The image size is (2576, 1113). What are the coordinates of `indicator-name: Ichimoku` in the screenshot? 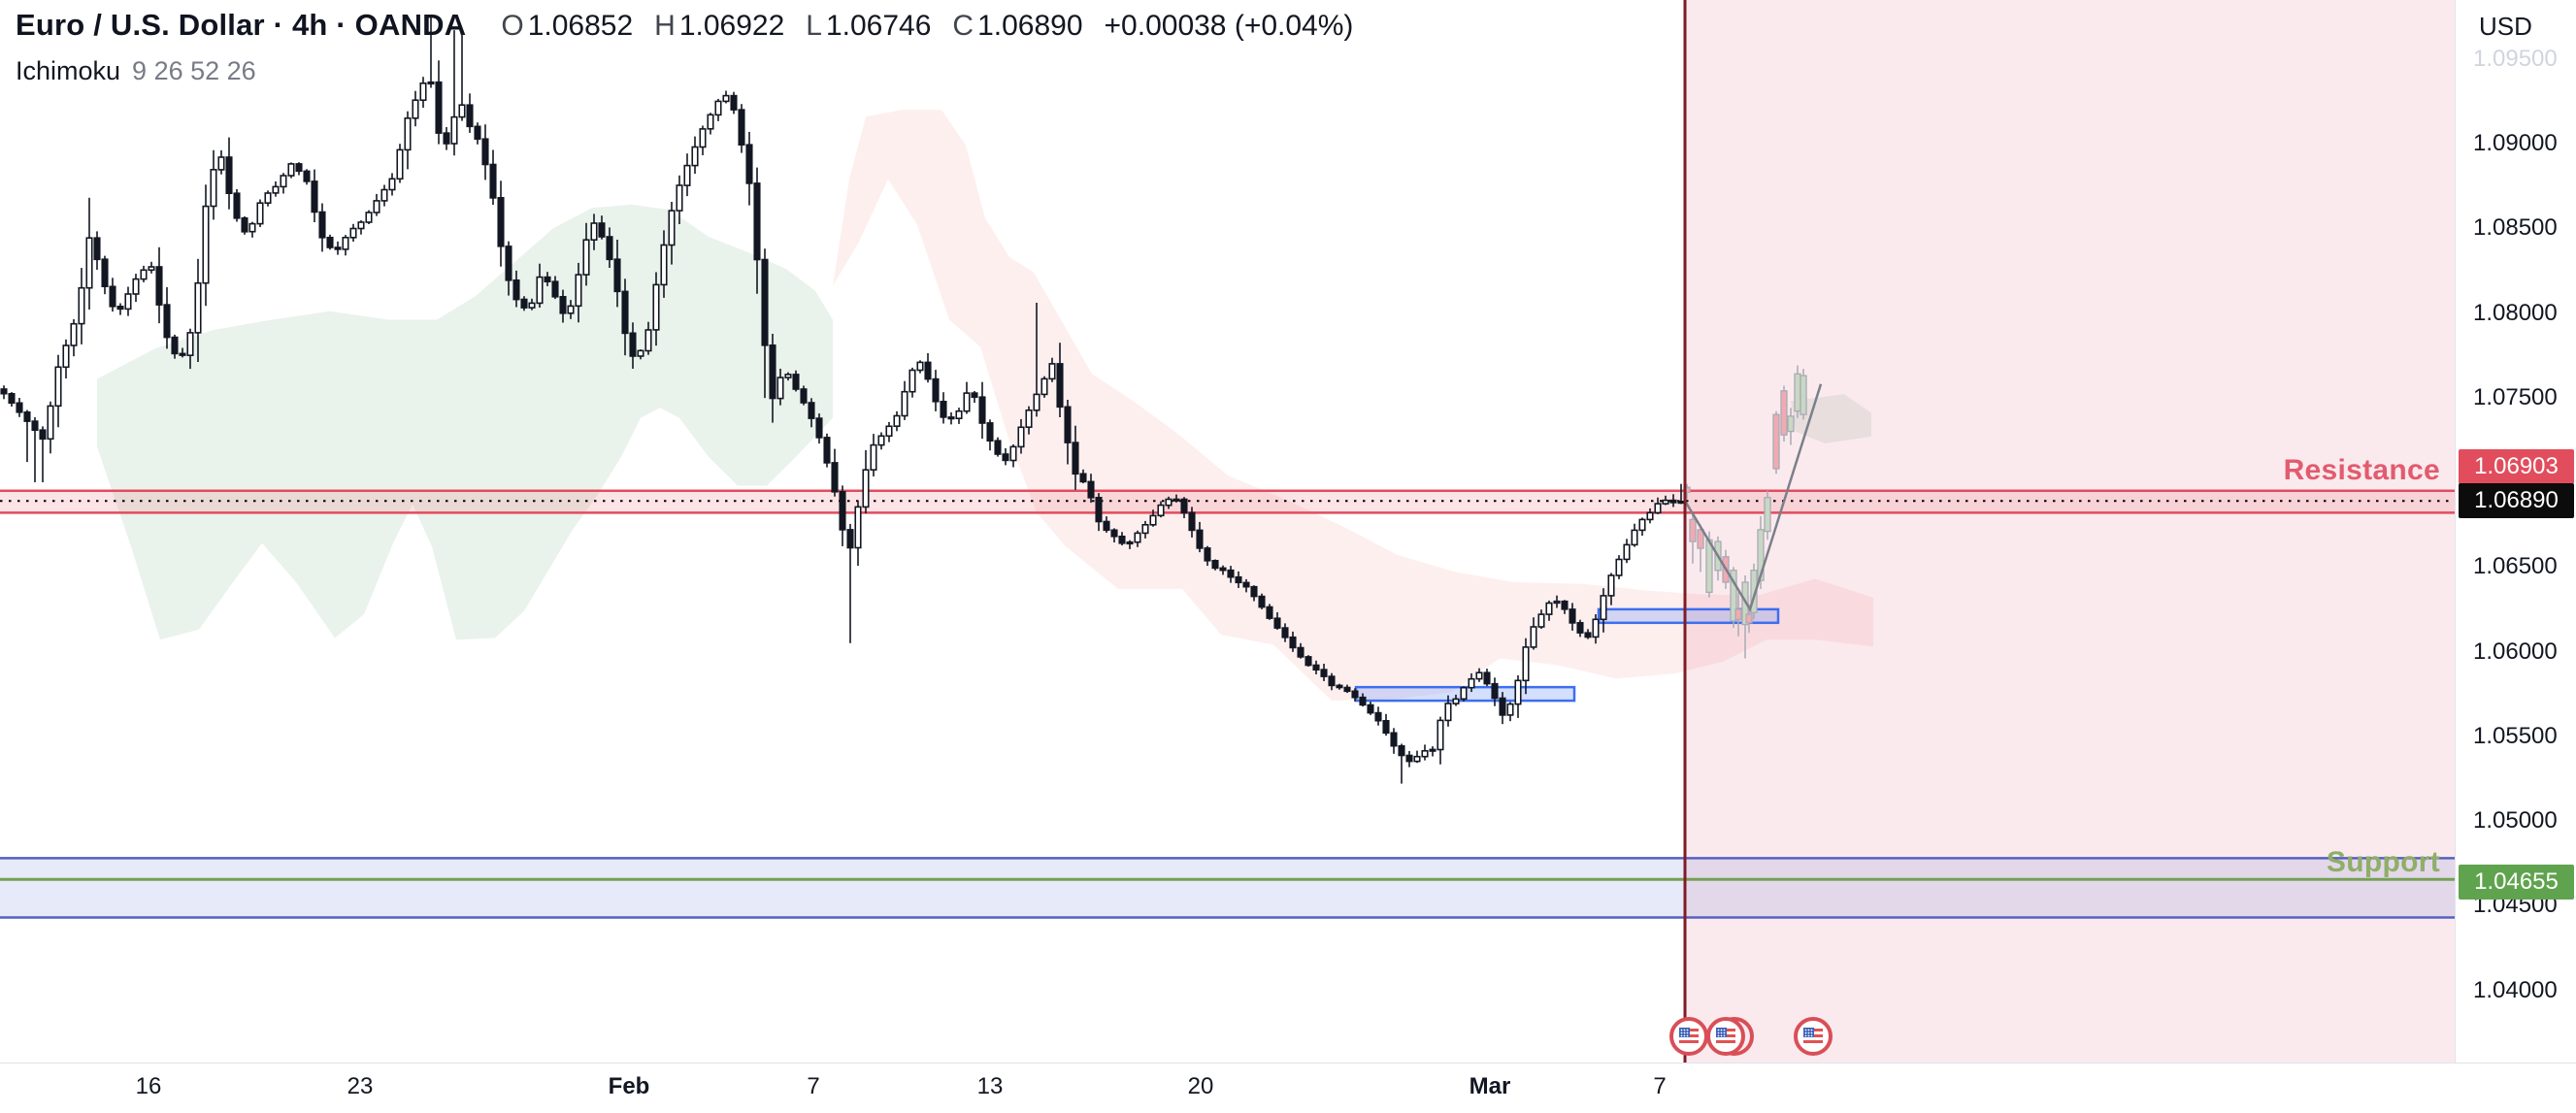 It's located at (68, 70).